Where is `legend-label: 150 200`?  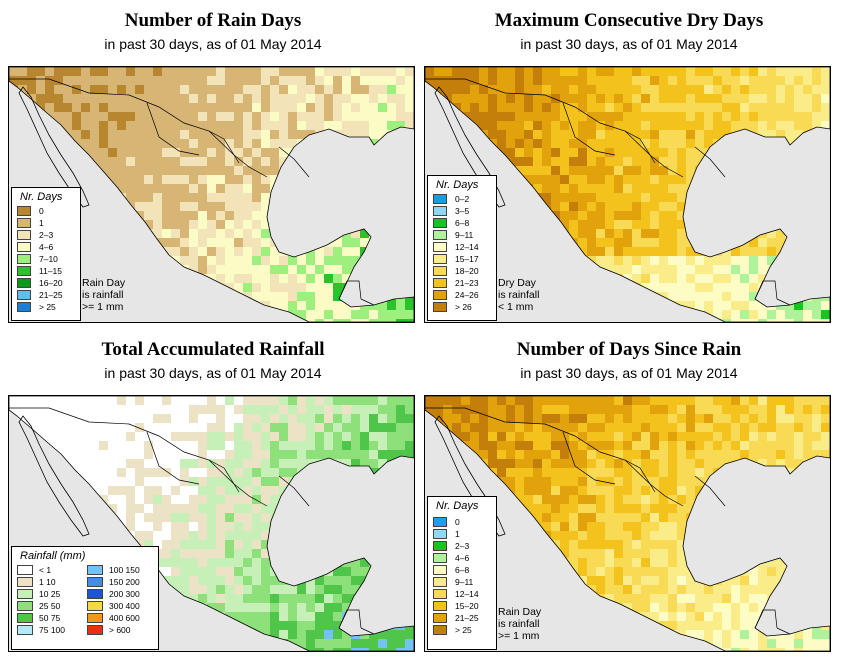
legend-label: 150 200 is located at coordinates (124, 582).